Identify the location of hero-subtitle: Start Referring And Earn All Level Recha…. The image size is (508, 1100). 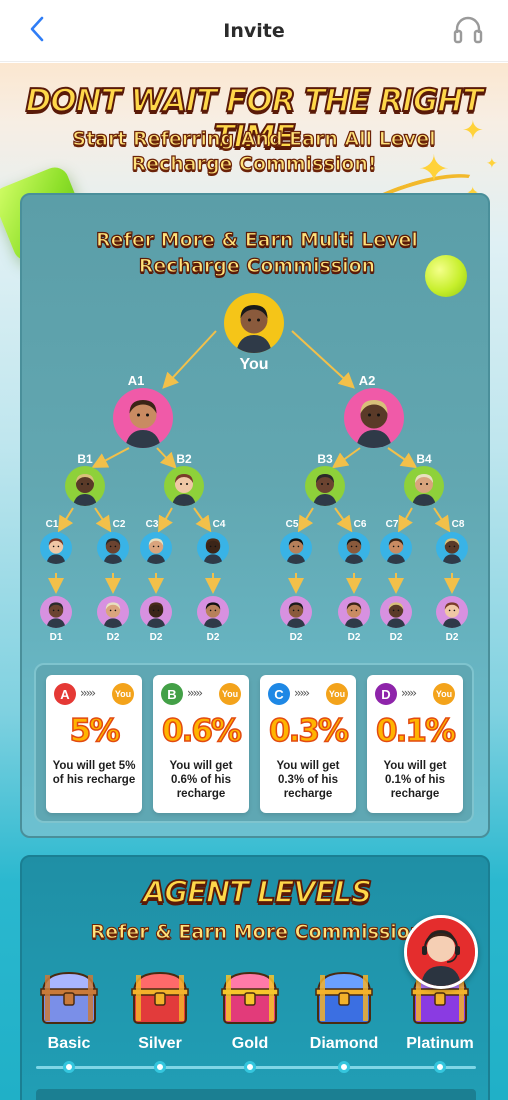
(254, 152).